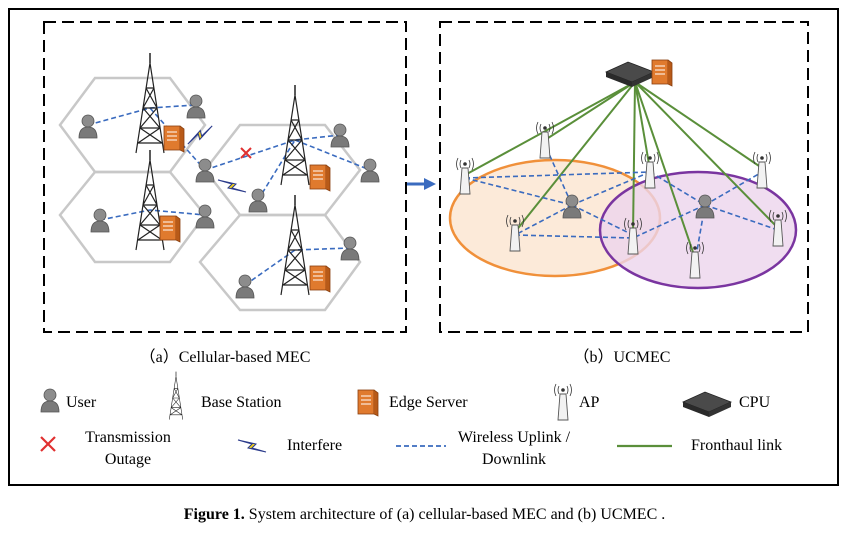  Describe the element at coordinates (229, 195) in the screenshot. I see `wireless-links-a` at that location.